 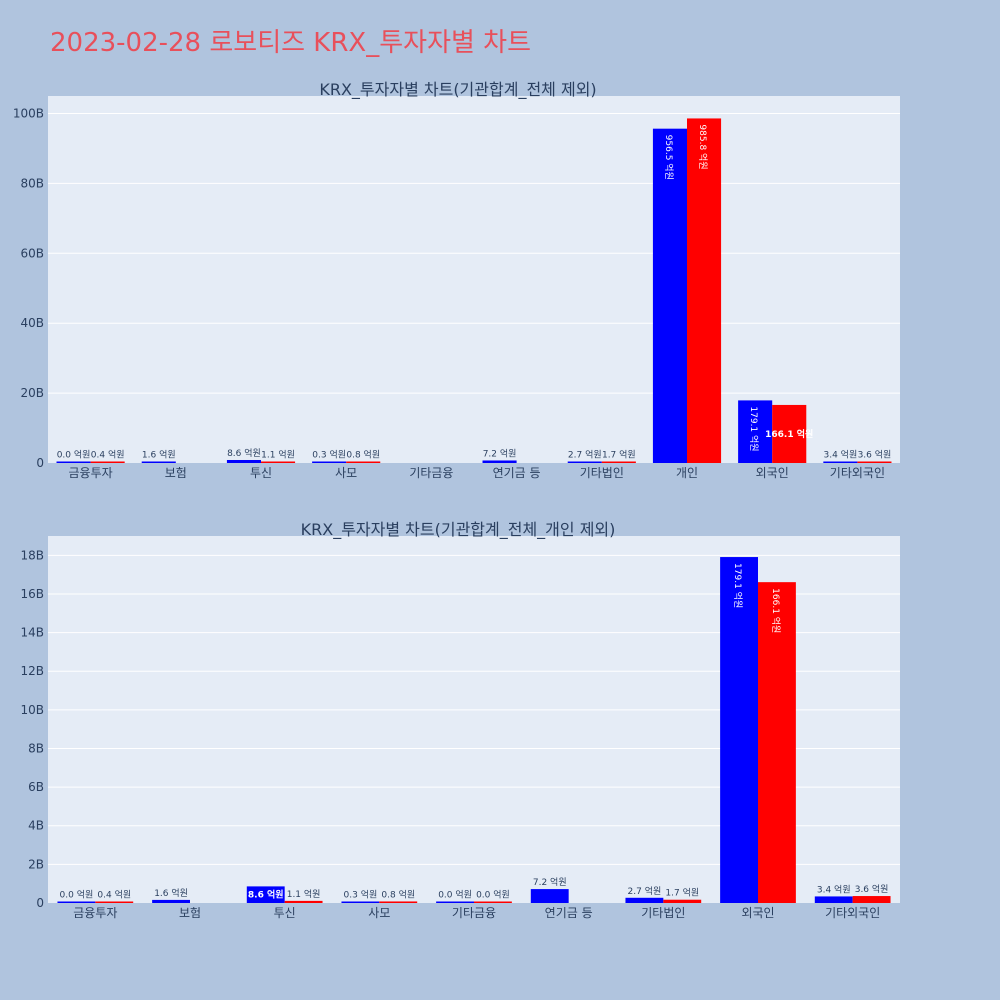 What do you see at coordinates (32, 555) in the screenshot?
I see `y-tick-label: 18B` at bounding box center [32, 555].